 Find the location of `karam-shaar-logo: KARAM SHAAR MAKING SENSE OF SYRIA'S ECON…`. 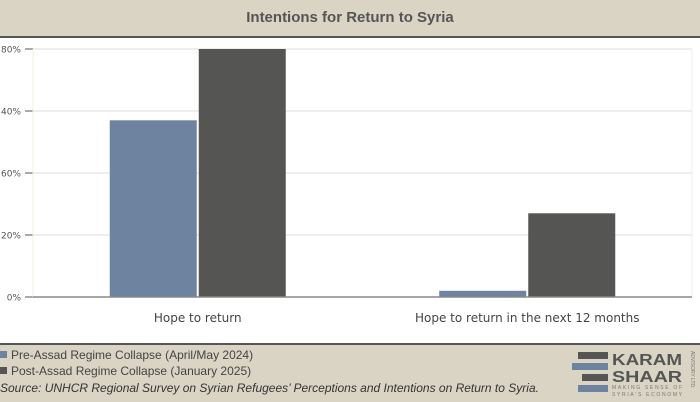

karam-shaar-logo: KARAM SHAAR MAKING SENSE OF SYRIA'S ECON… is located at coordinates (633, 374).